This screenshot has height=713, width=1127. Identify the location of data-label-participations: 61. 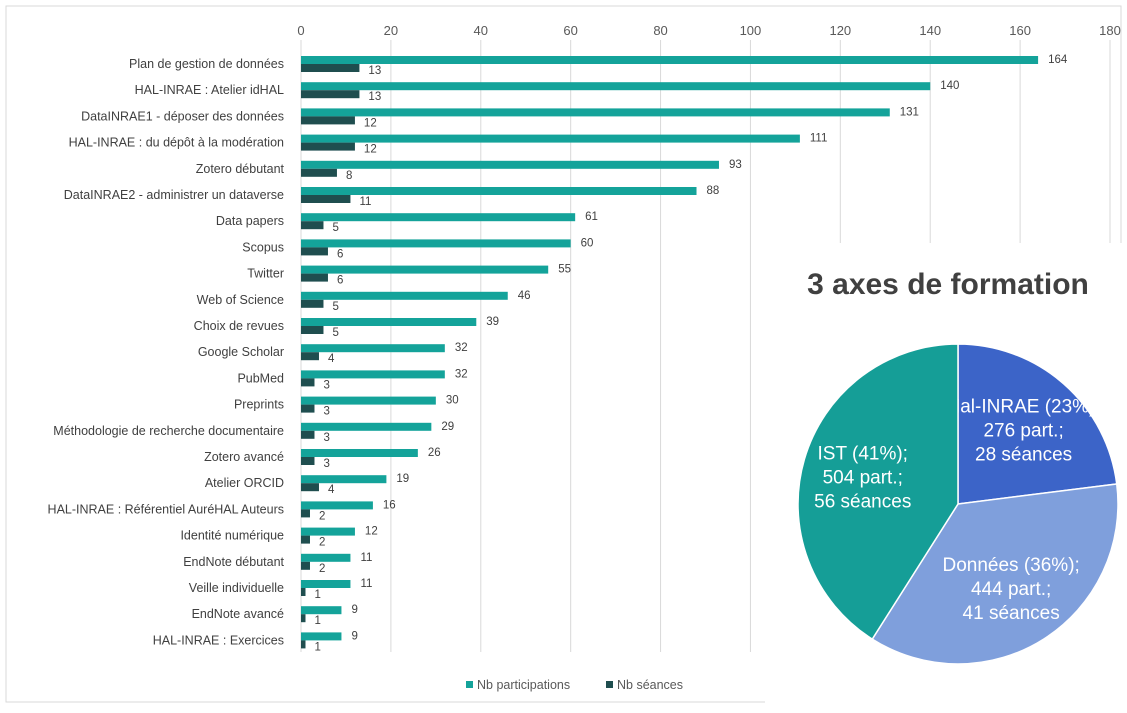
(591, 217).